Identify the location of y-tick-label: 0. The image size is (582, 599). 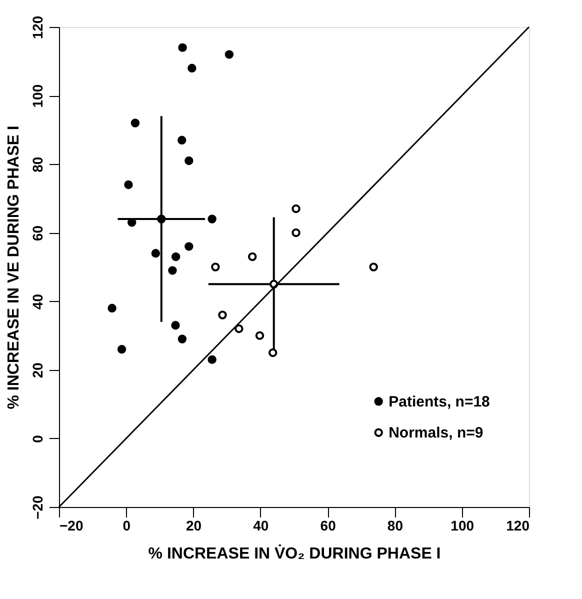
(38, 438).